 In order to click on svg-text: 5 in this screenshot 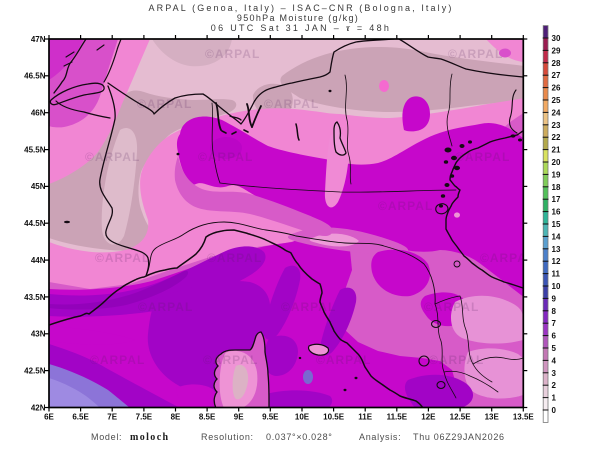, I will do `click(554, 348)`.